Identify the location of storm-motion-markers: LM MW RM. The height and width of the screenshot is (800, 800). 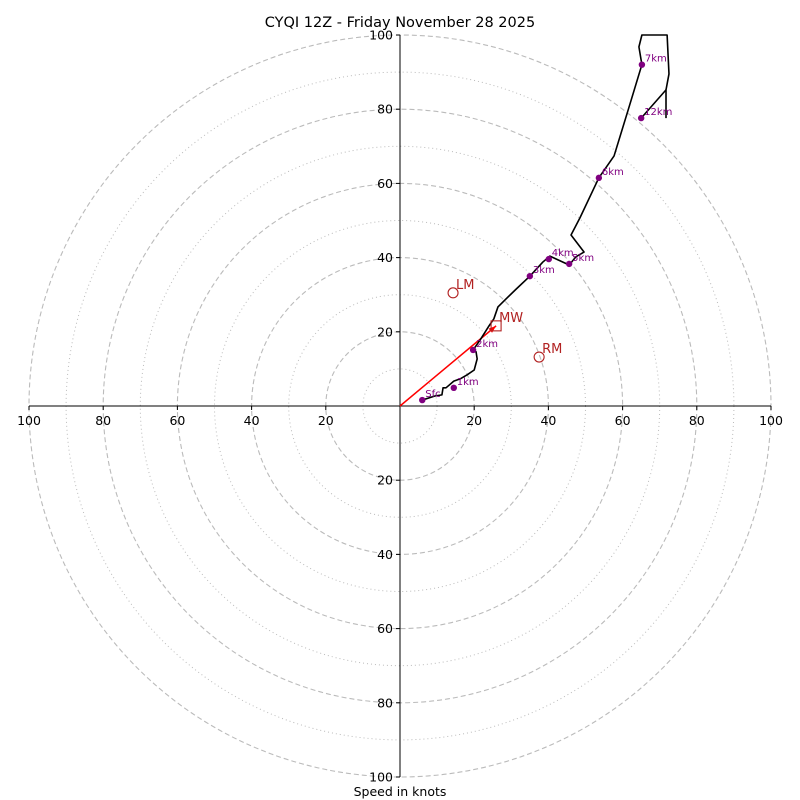
(504, 320).